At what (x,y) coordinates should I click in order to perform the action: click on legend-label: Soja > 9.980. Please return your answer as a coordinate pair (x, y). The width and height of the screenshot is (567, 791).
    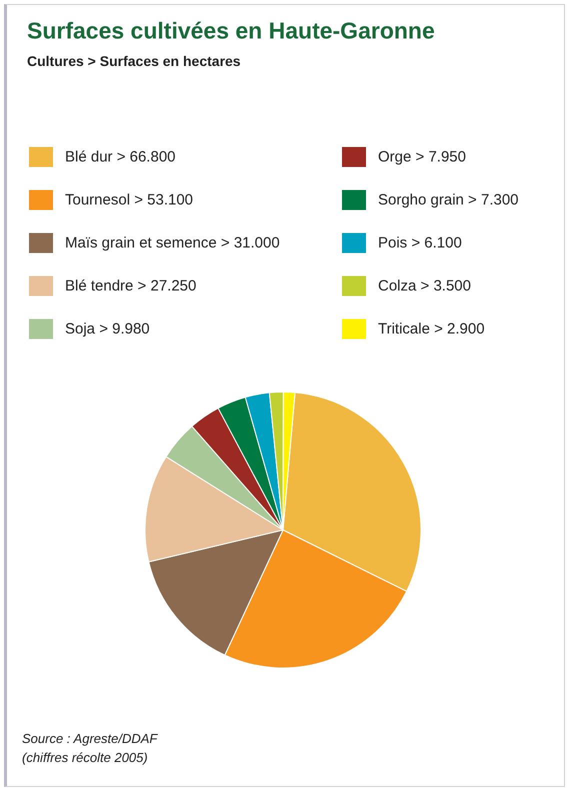
    Looking at the image, I should click on (107, 329).